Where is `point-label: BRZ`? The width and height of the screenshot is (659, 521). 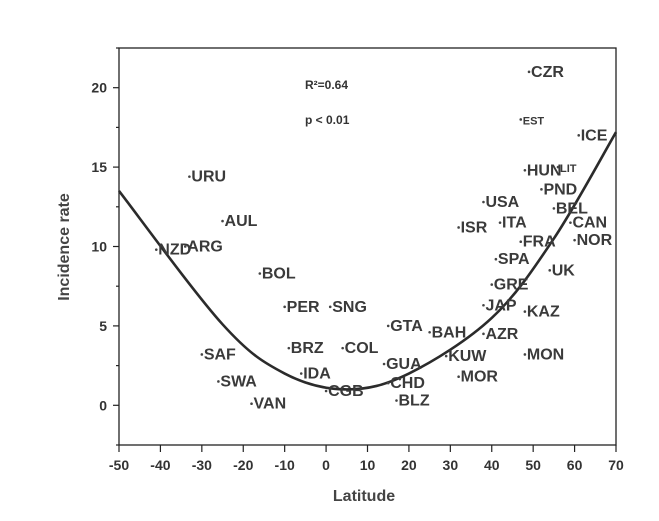 point-label: BRZ is located at coordinates (307, 348).